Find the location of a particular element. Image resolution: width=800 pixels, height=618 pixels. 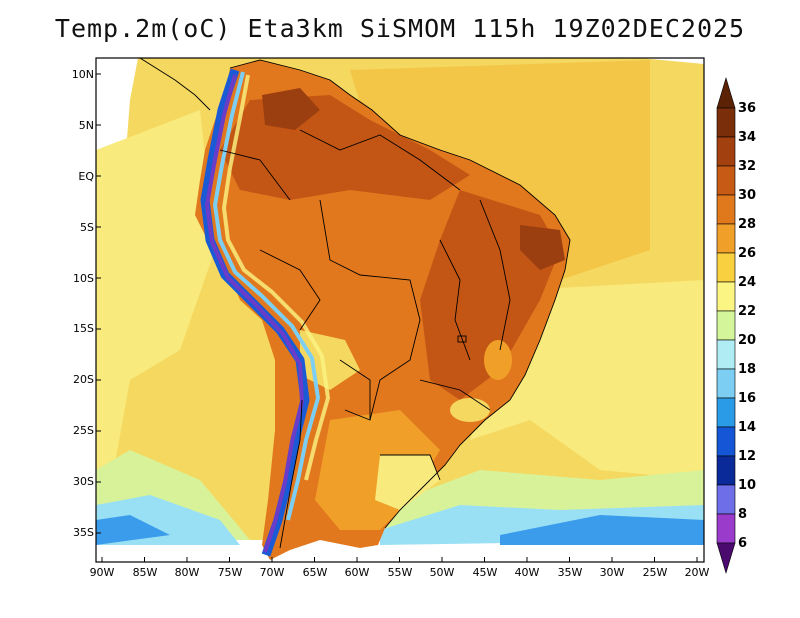

lat-label: 10S is located at coordinates (83, 278).